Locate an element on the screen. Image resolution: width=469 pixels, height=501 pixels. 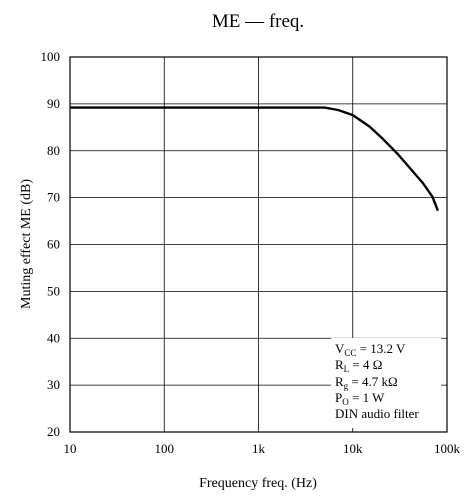
x-axis-label: Frequency freq. (Hz) is located at coordinates (258, 483).